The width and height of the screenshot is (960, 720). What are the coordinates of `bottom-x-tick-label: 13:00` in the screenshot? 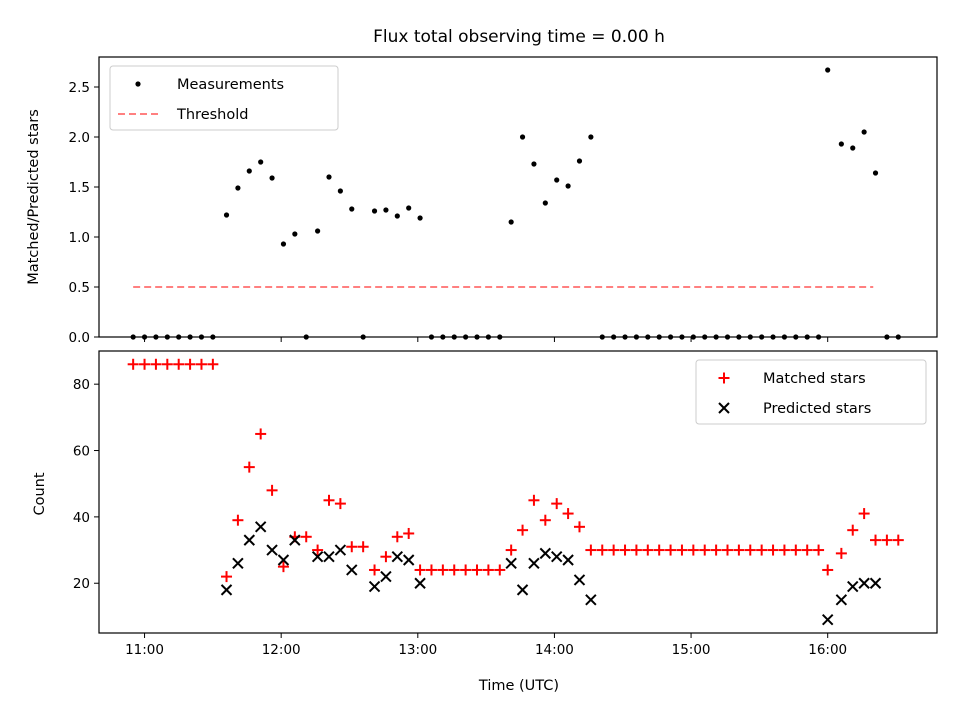 It's located at (417, 650).